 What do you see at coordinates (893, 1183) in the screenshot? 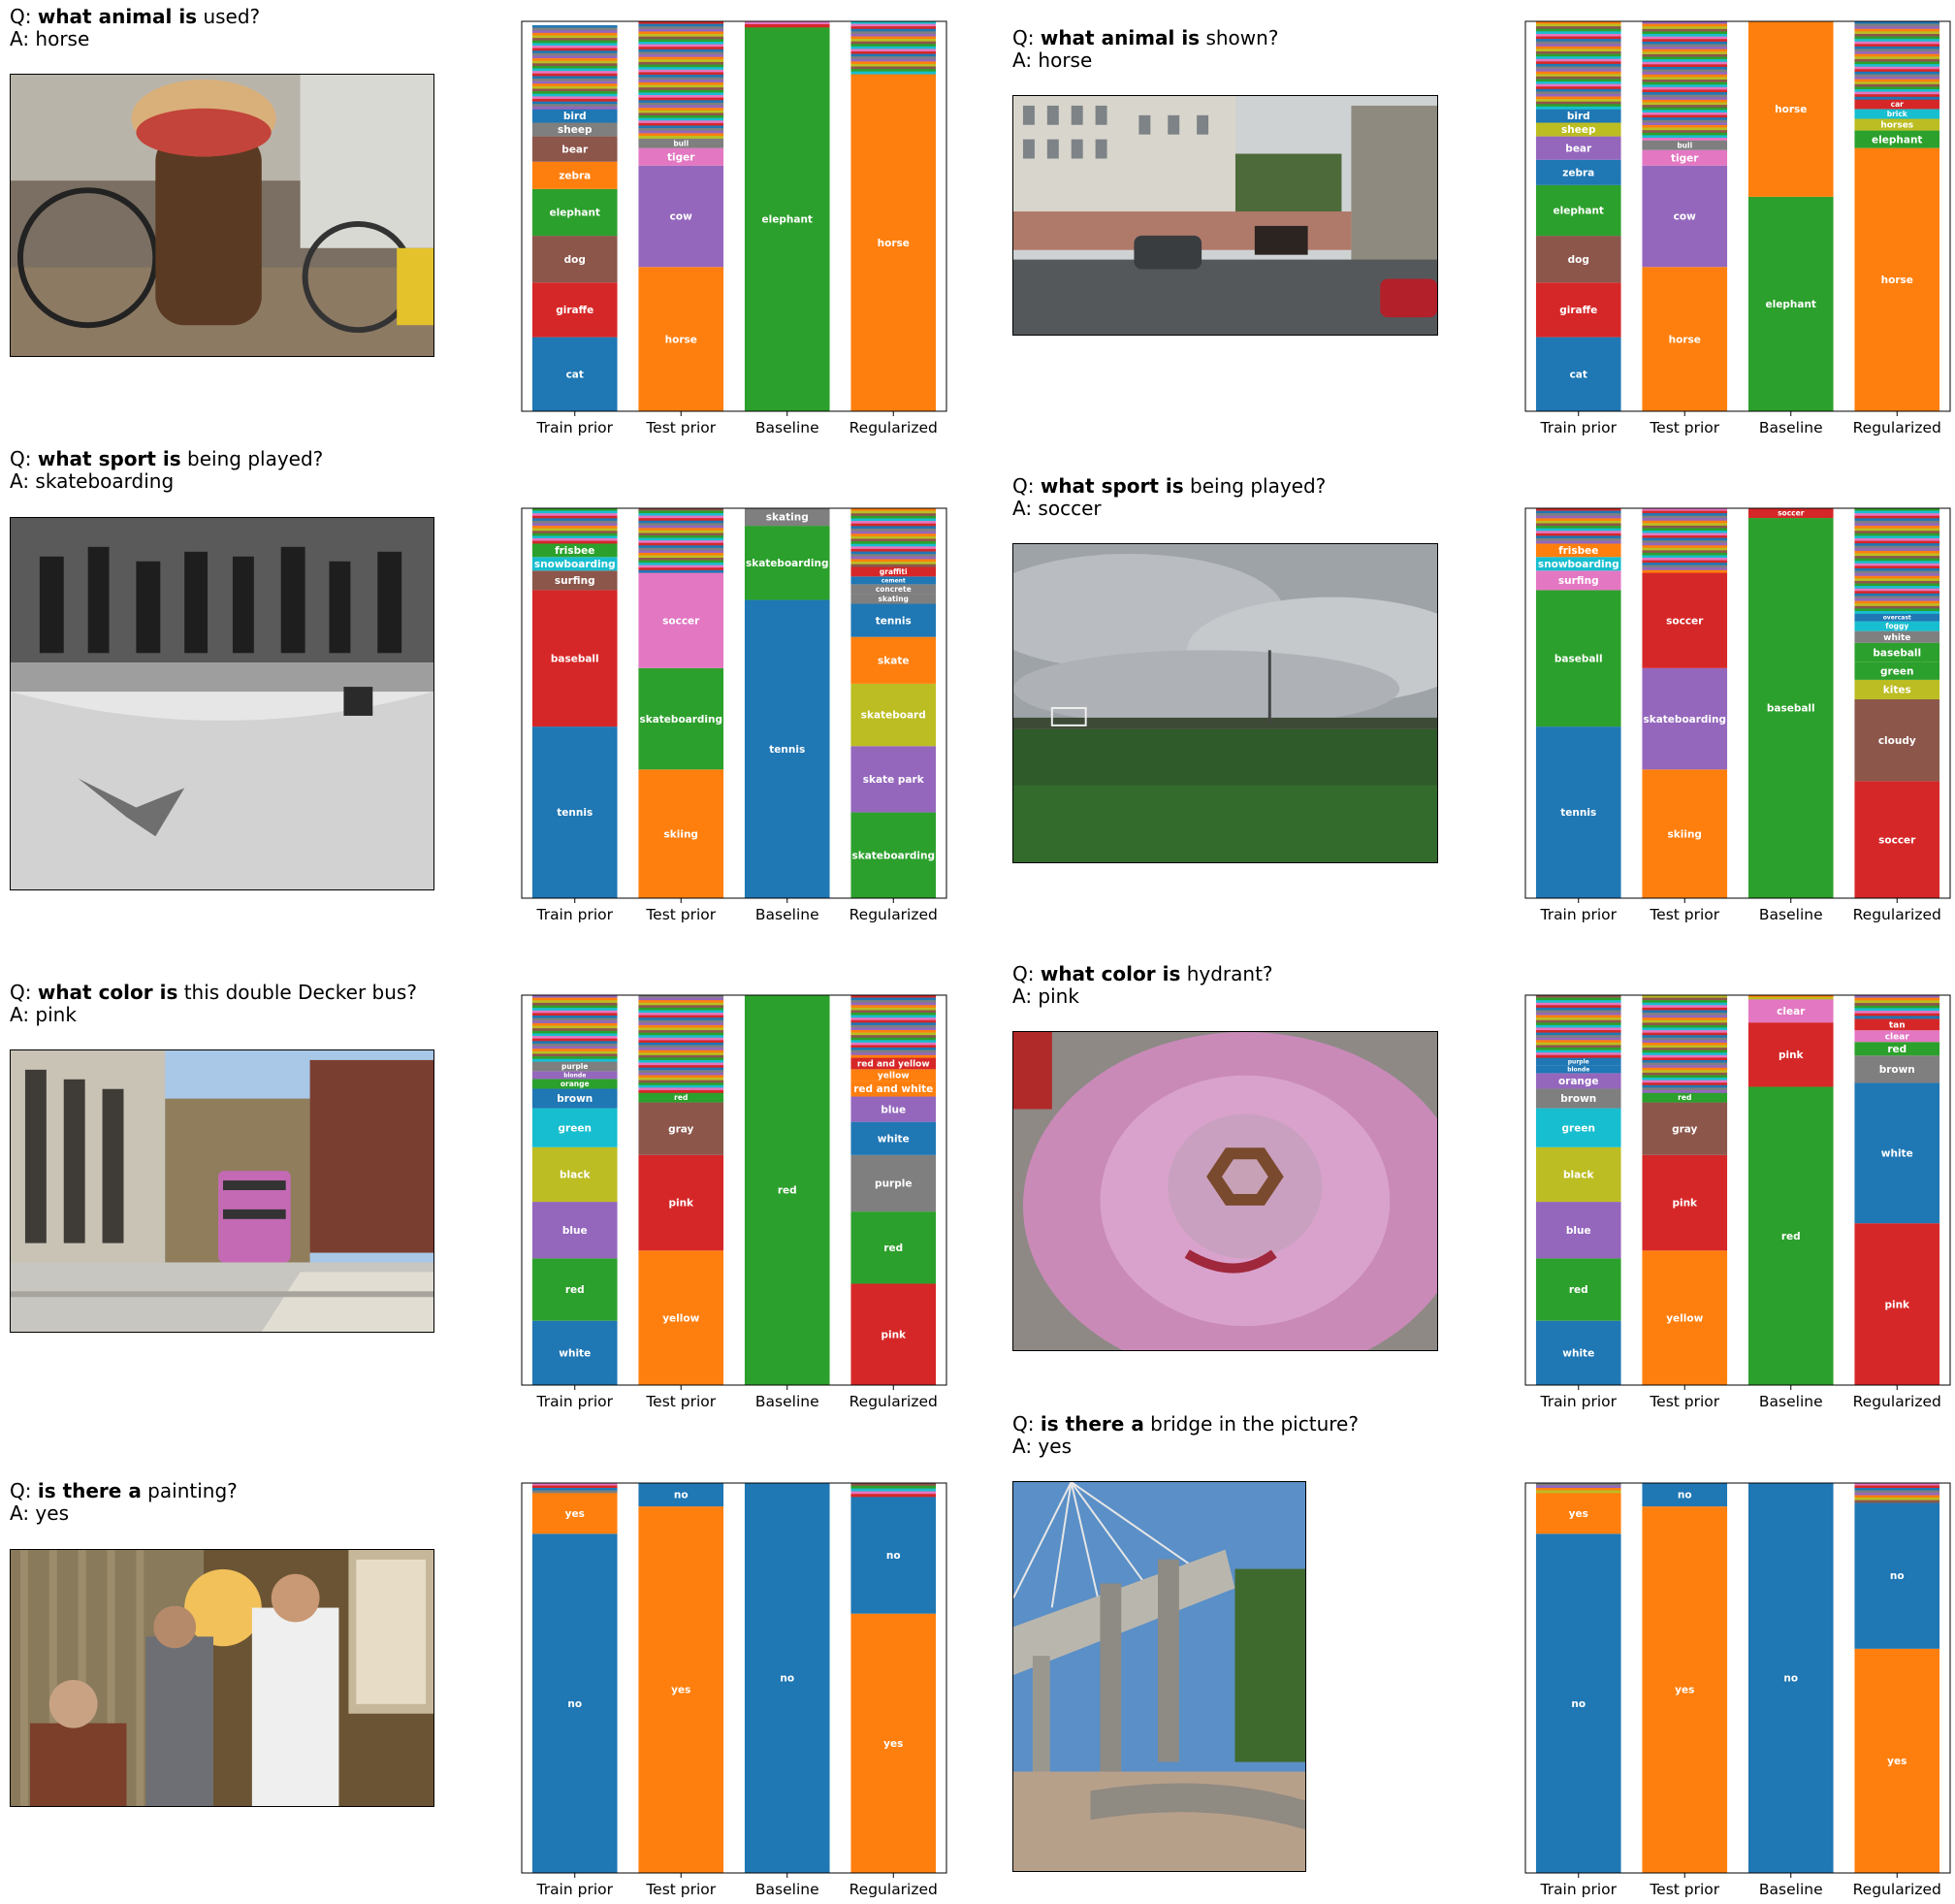
I see `bar-segment-purple` at bounding box center [893, 1183].